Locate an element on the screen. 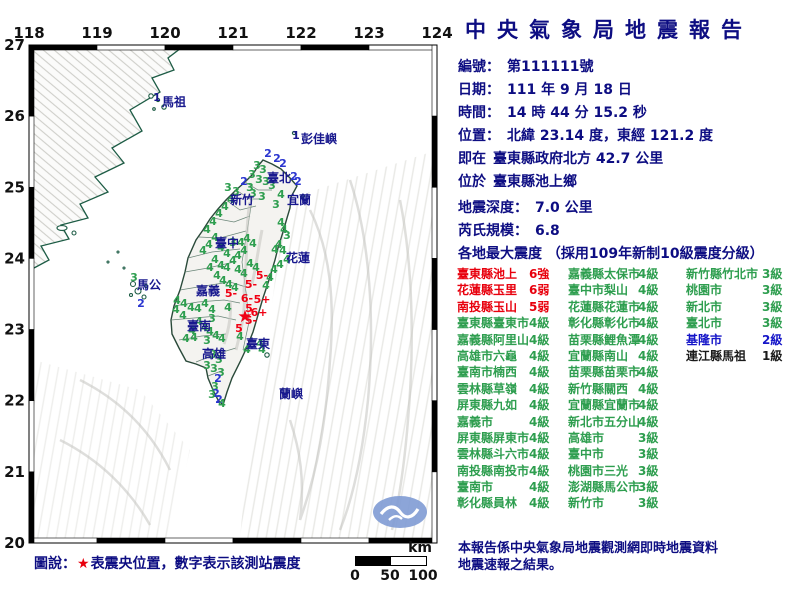 This screenshot has height=600, width=800. station-level: 3級 is located at coordinates (772, 274).